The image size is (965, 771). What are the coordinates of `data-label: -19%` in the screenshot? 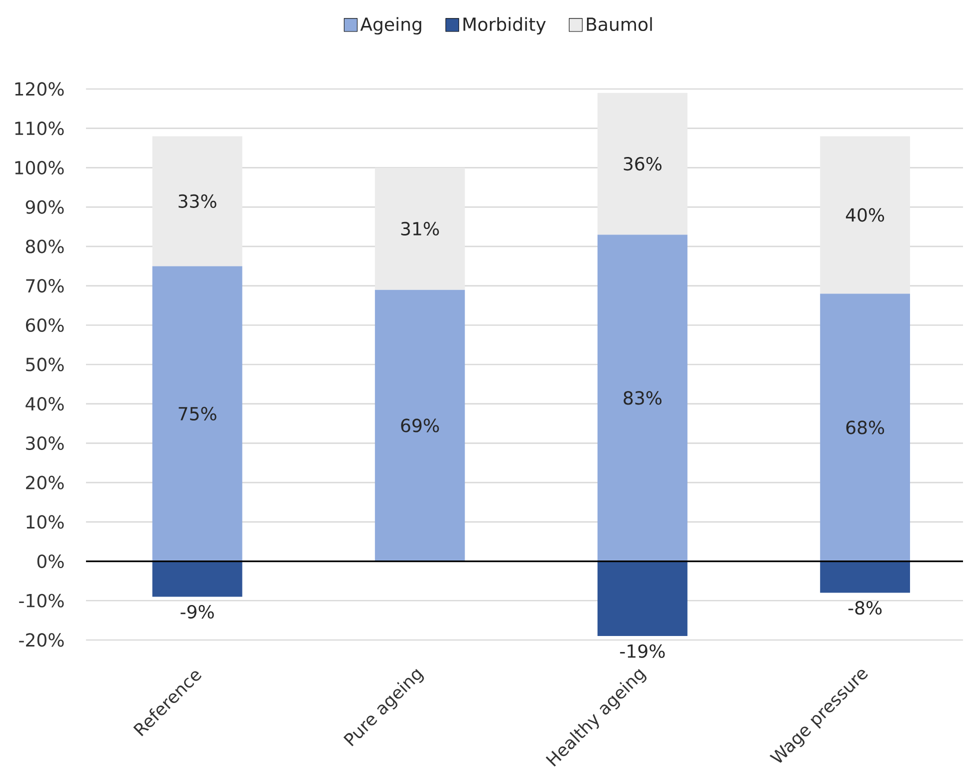 It's located at (642, 651).